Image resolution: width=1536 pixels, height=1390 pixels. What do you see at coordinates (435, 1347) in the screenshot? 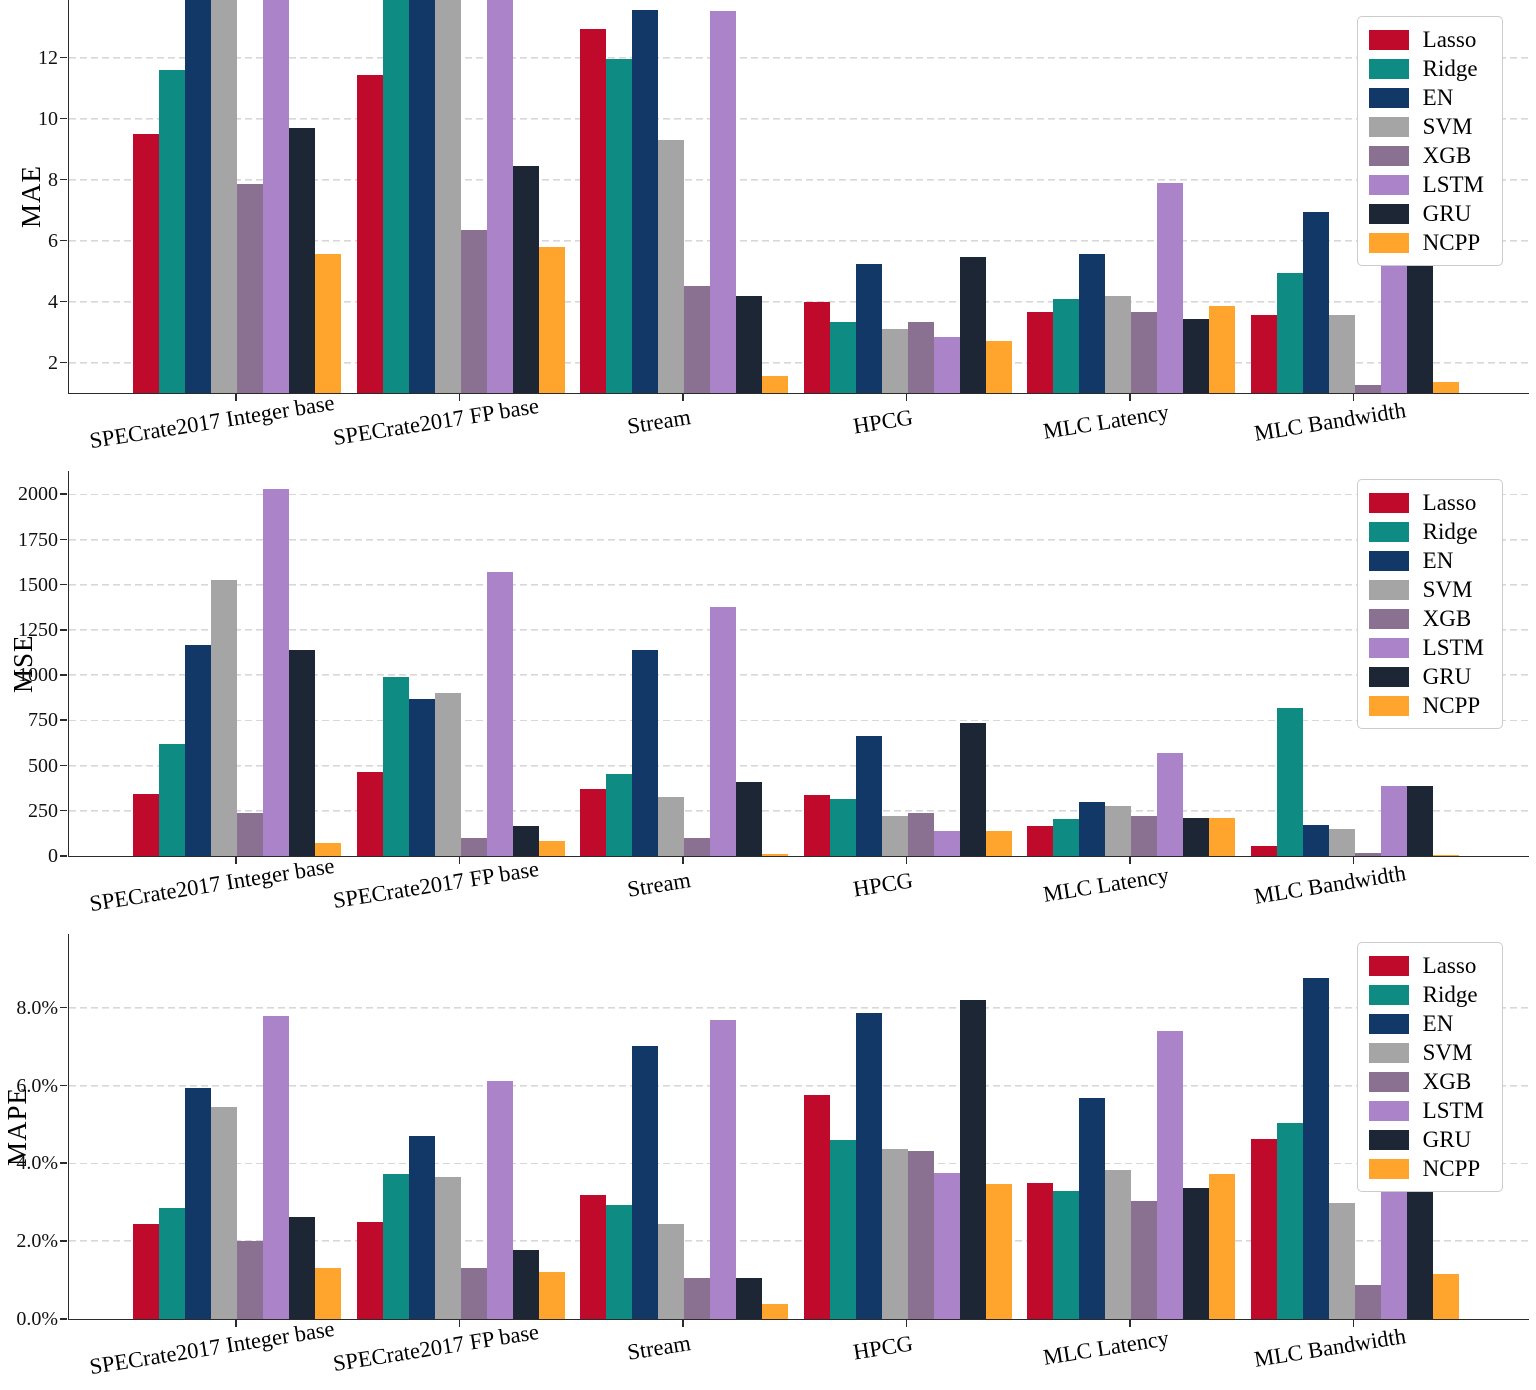
I see `category-label-2: SPECrate2017 FP base` at bounding box center [435, 1347].